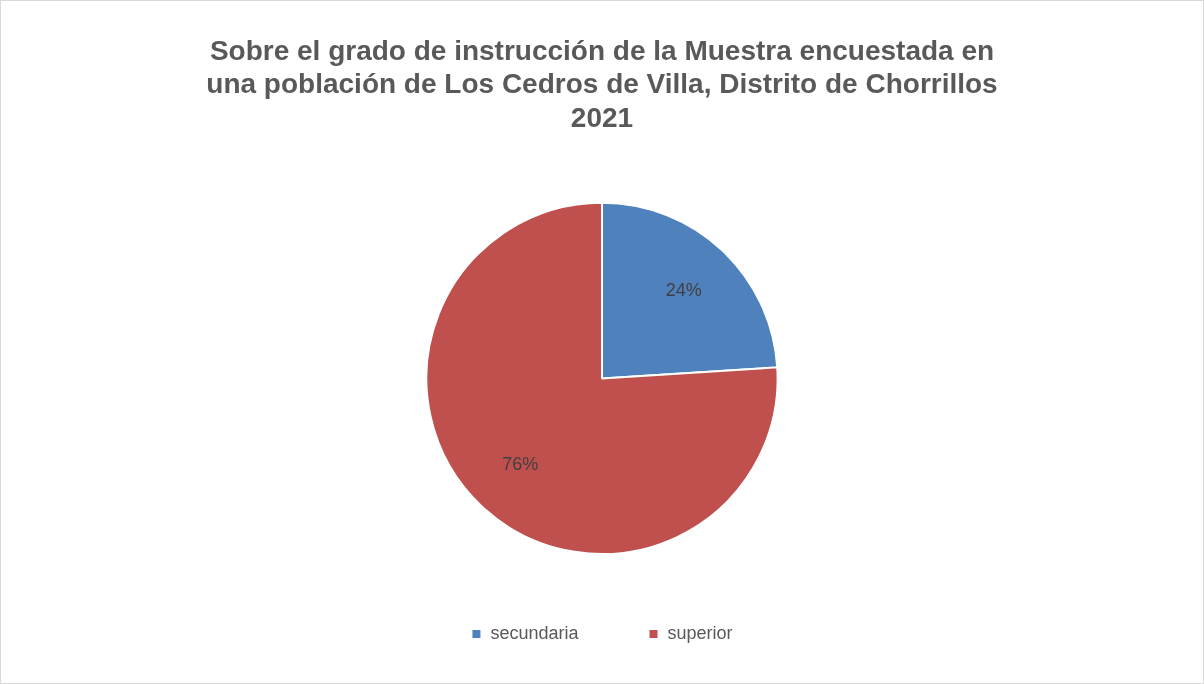  What do you see at coordinates (683, 290) in the screenshot?
I see `data-label: 24%` at bounding box center [683, 290].